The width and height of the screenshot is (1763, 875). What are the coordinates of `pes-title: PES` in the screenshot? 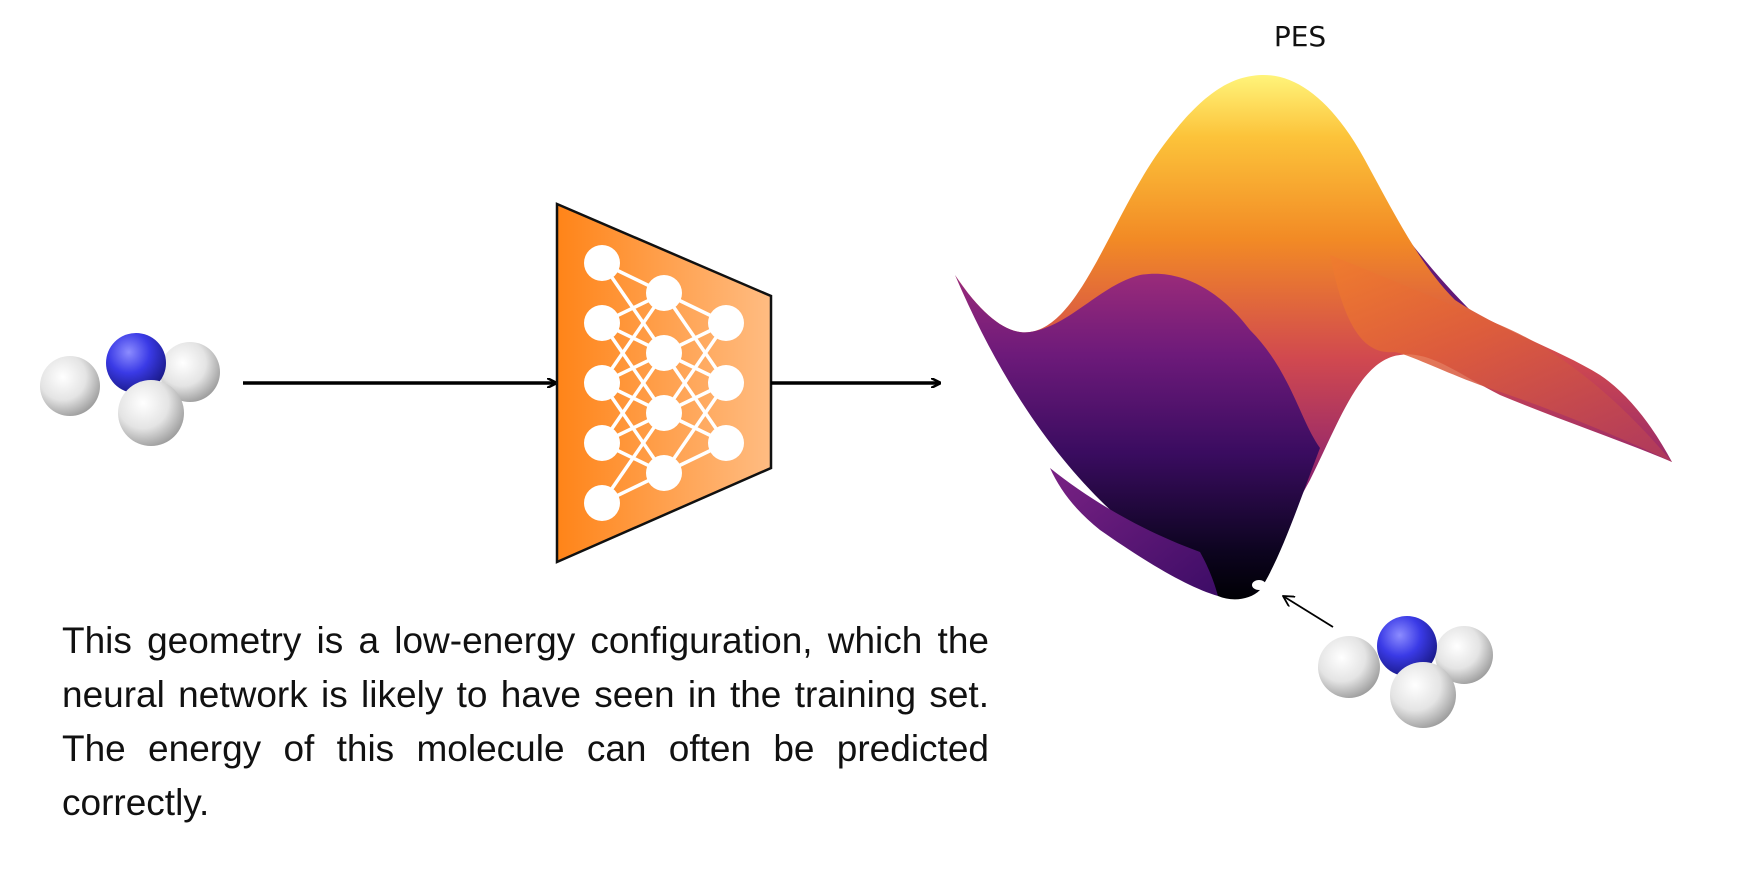 It's located at (1300, 36).